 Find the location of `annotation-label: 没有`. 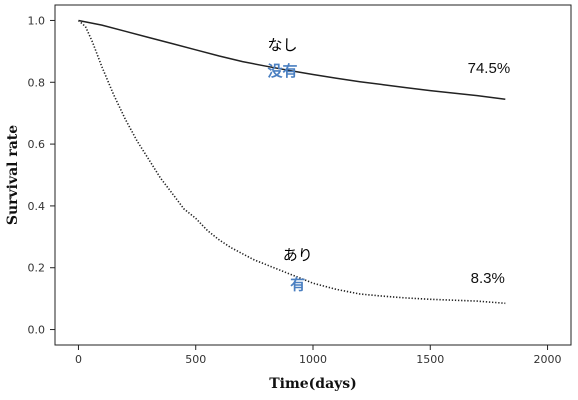

annotation-label: 没有 is located at coordinates (283, 71).